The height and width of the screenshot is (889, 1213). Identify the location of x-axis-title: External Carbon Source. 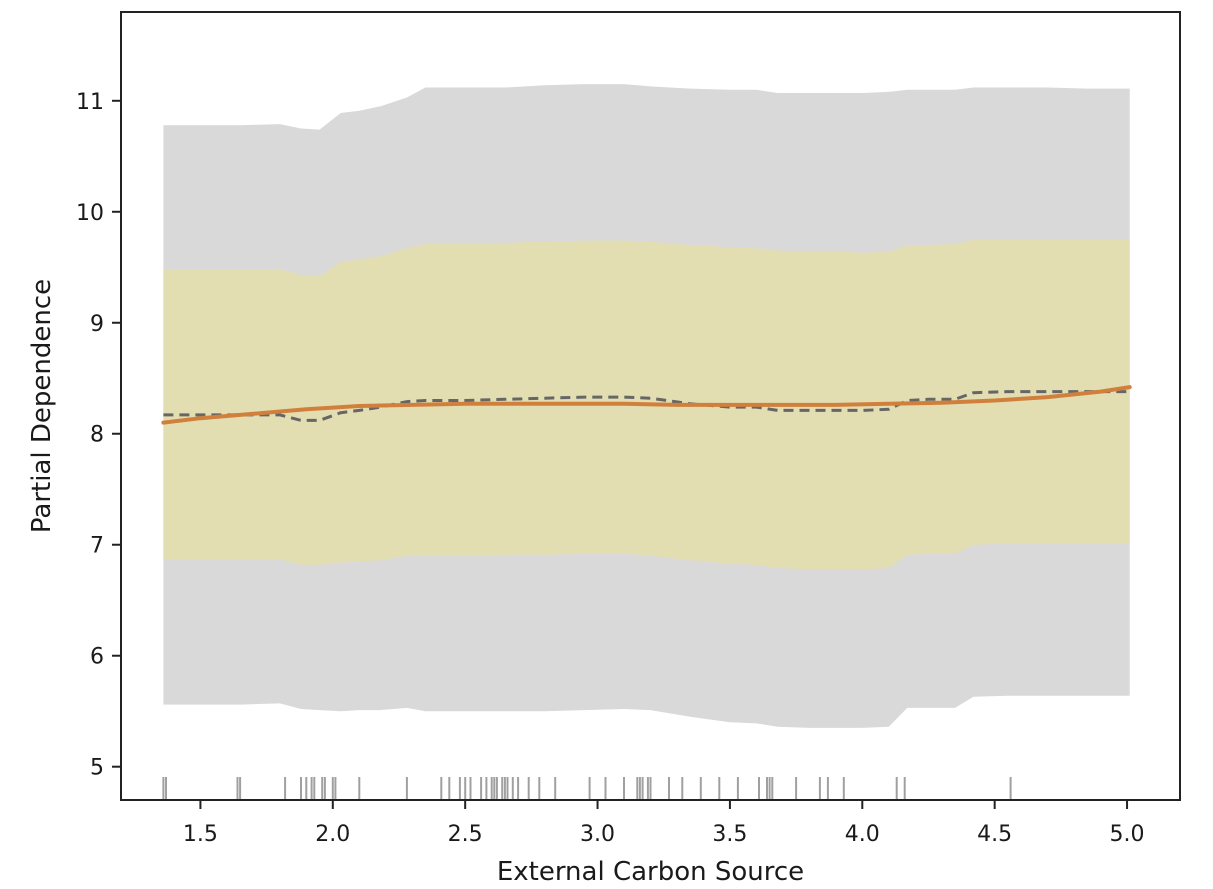
(650, 872).